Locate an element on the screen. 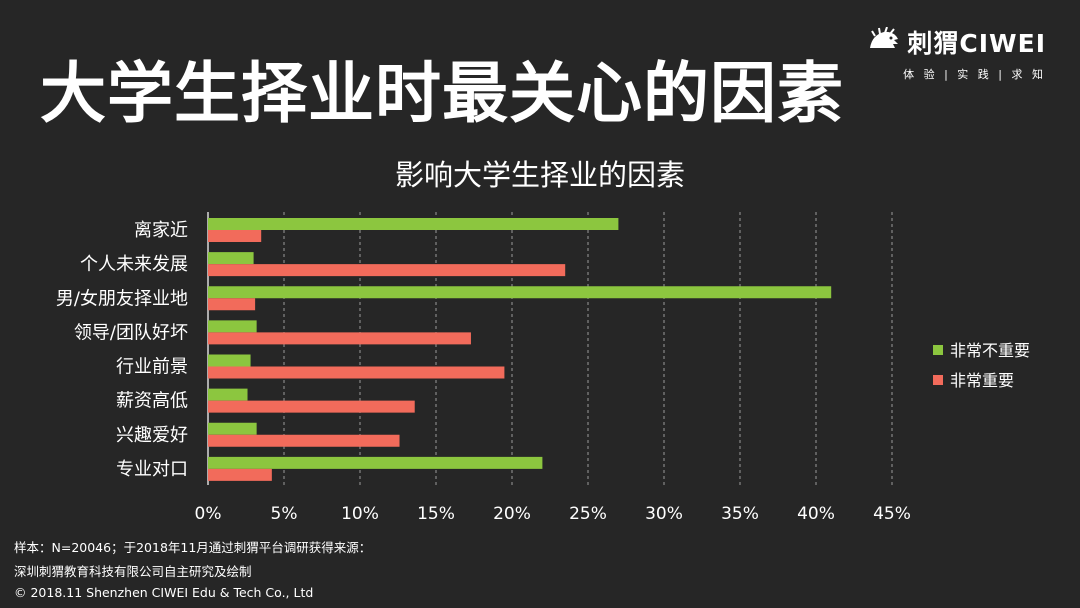 The width and height of the screenshot is (1080, 608). brand-logo: 刺猬CIWEI 体 验 | 实 践 | 求 知 is located at coordinates (958, 53).